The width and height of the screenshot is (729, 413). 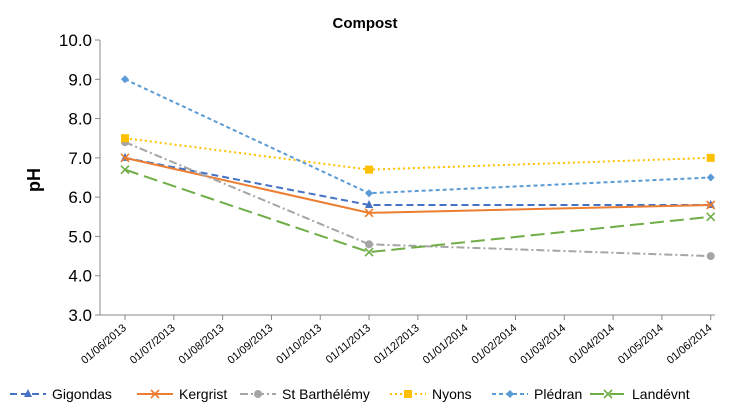 What do you see at coordinates (661, 394) in the screenshot?
I see `legend-label: Landévnt` at bounding box center [661, 394].